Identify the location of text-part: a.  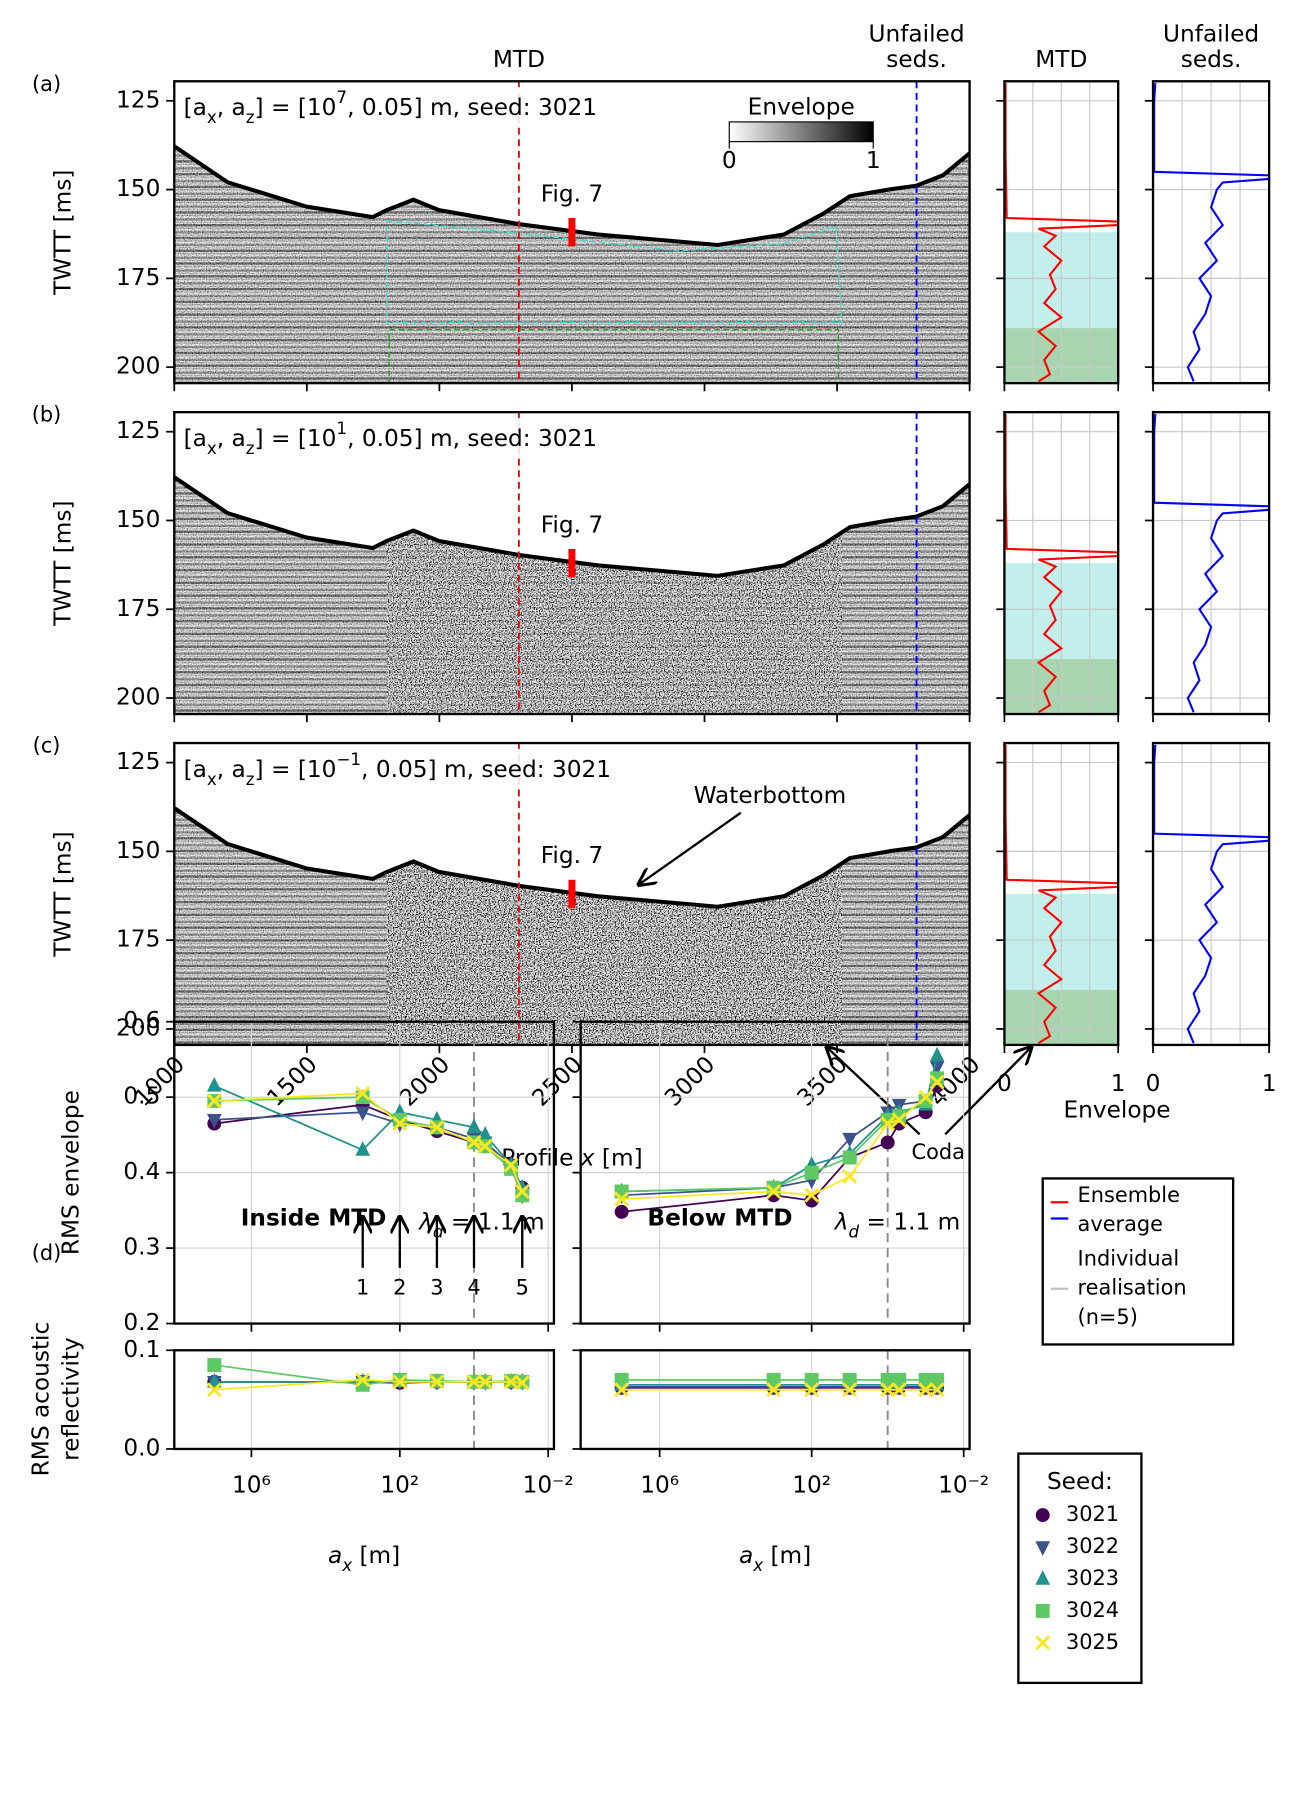
(335, 1554).